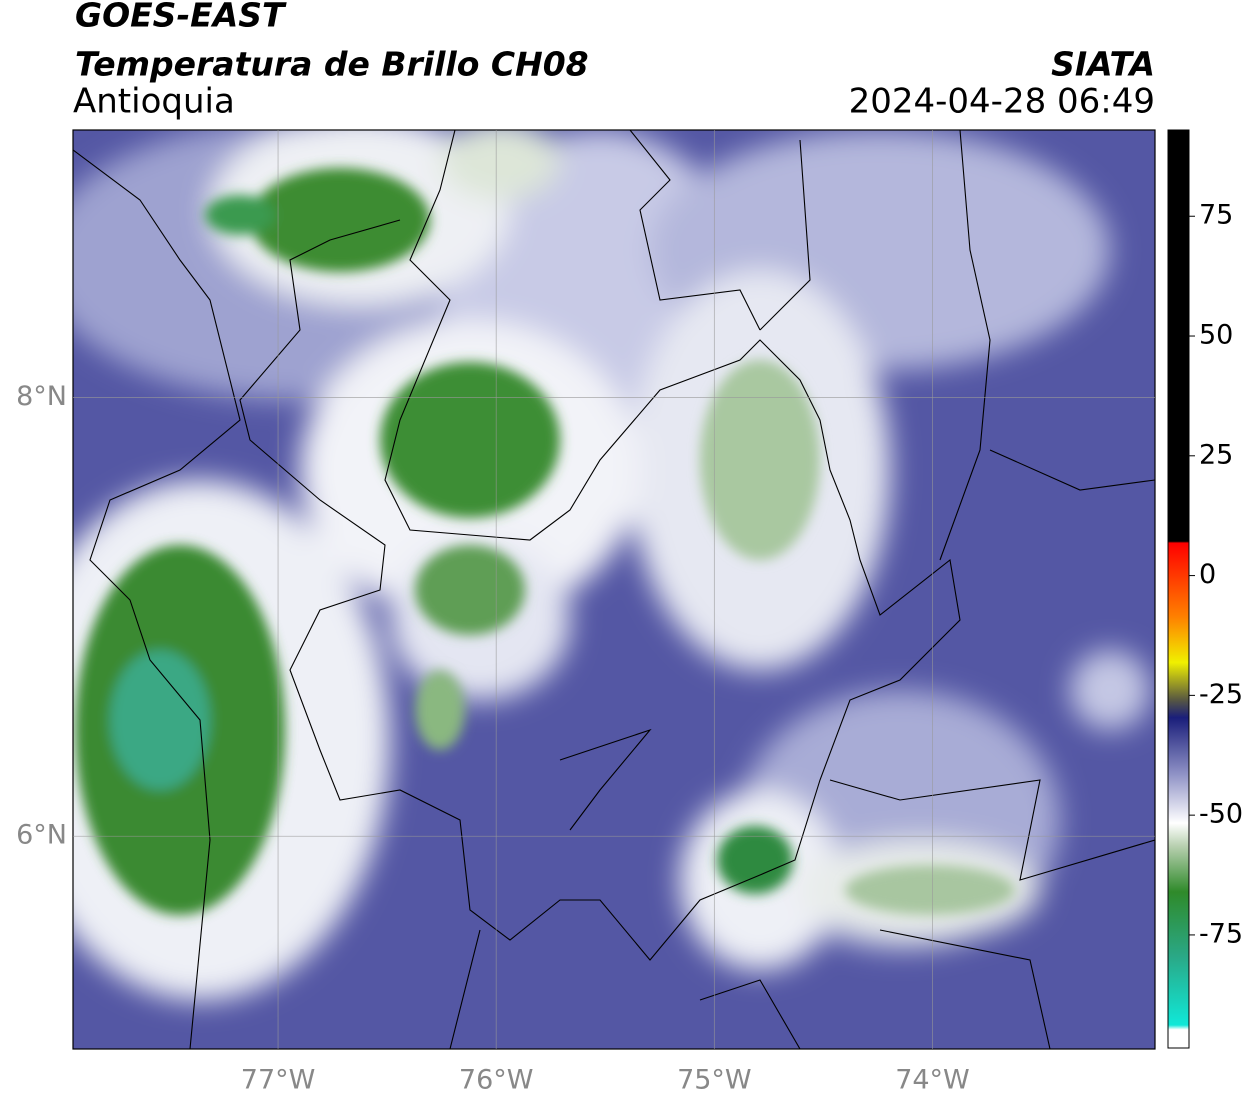 This screenshot has height=1099, width=1252. Describe the element at coordinates (1221, 814) in the screenshot. I see `colorbar-tick-label: -50` at that location.